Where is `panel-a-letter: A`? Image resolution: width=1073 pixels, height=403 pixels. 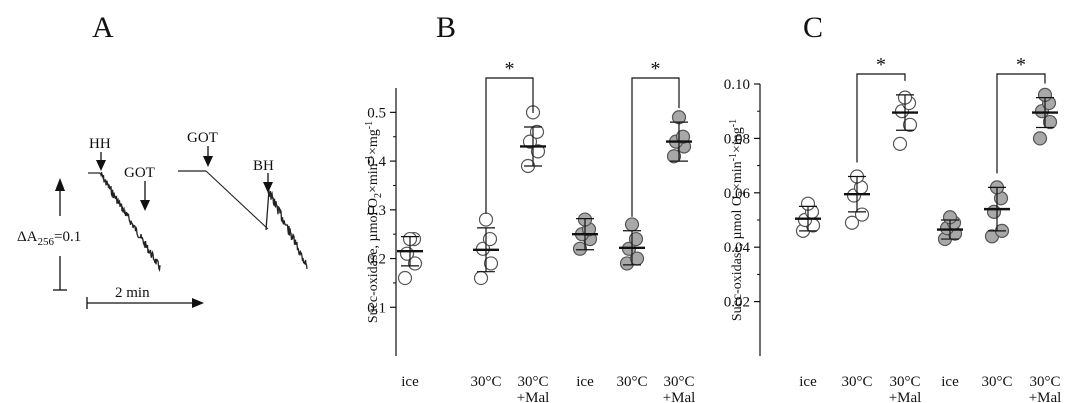 panel-a-letter: A is located at coordinates (103, 27).